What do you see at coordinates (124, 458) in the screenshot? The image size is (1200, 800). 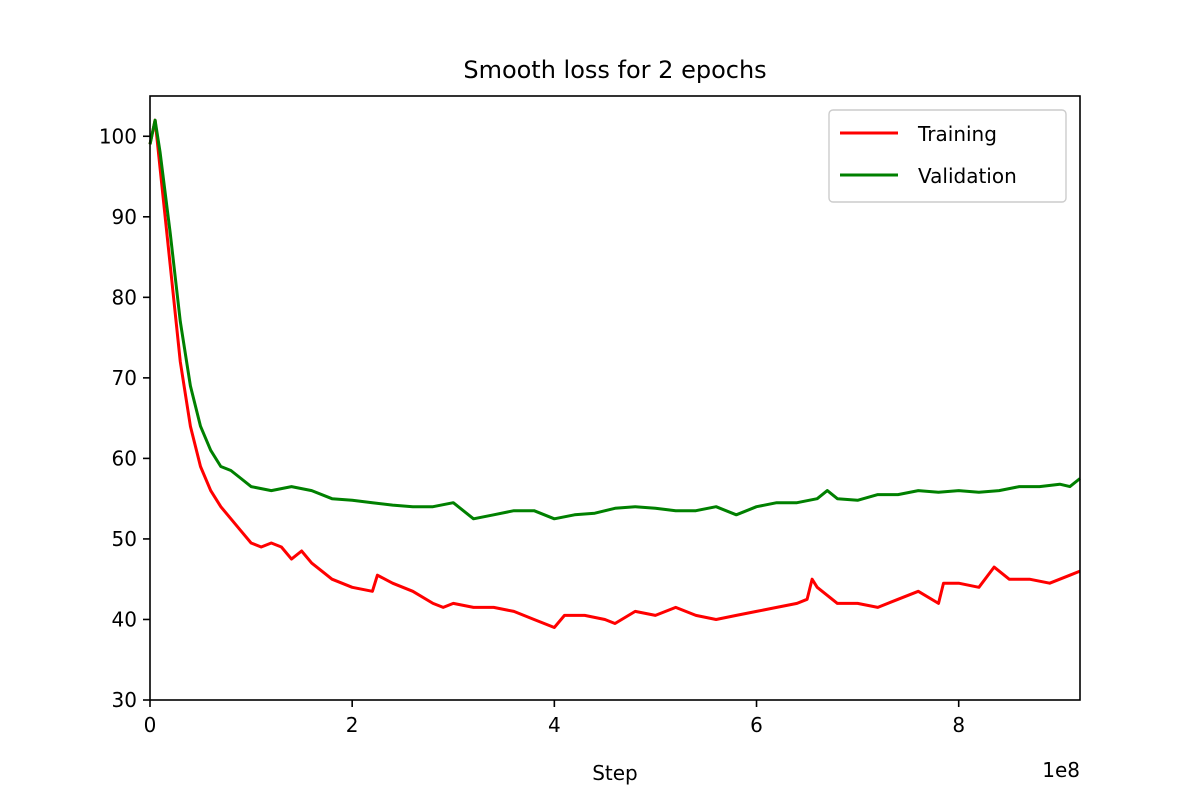 I see `y-tick-label: 60` at bounding box center [124, 458].